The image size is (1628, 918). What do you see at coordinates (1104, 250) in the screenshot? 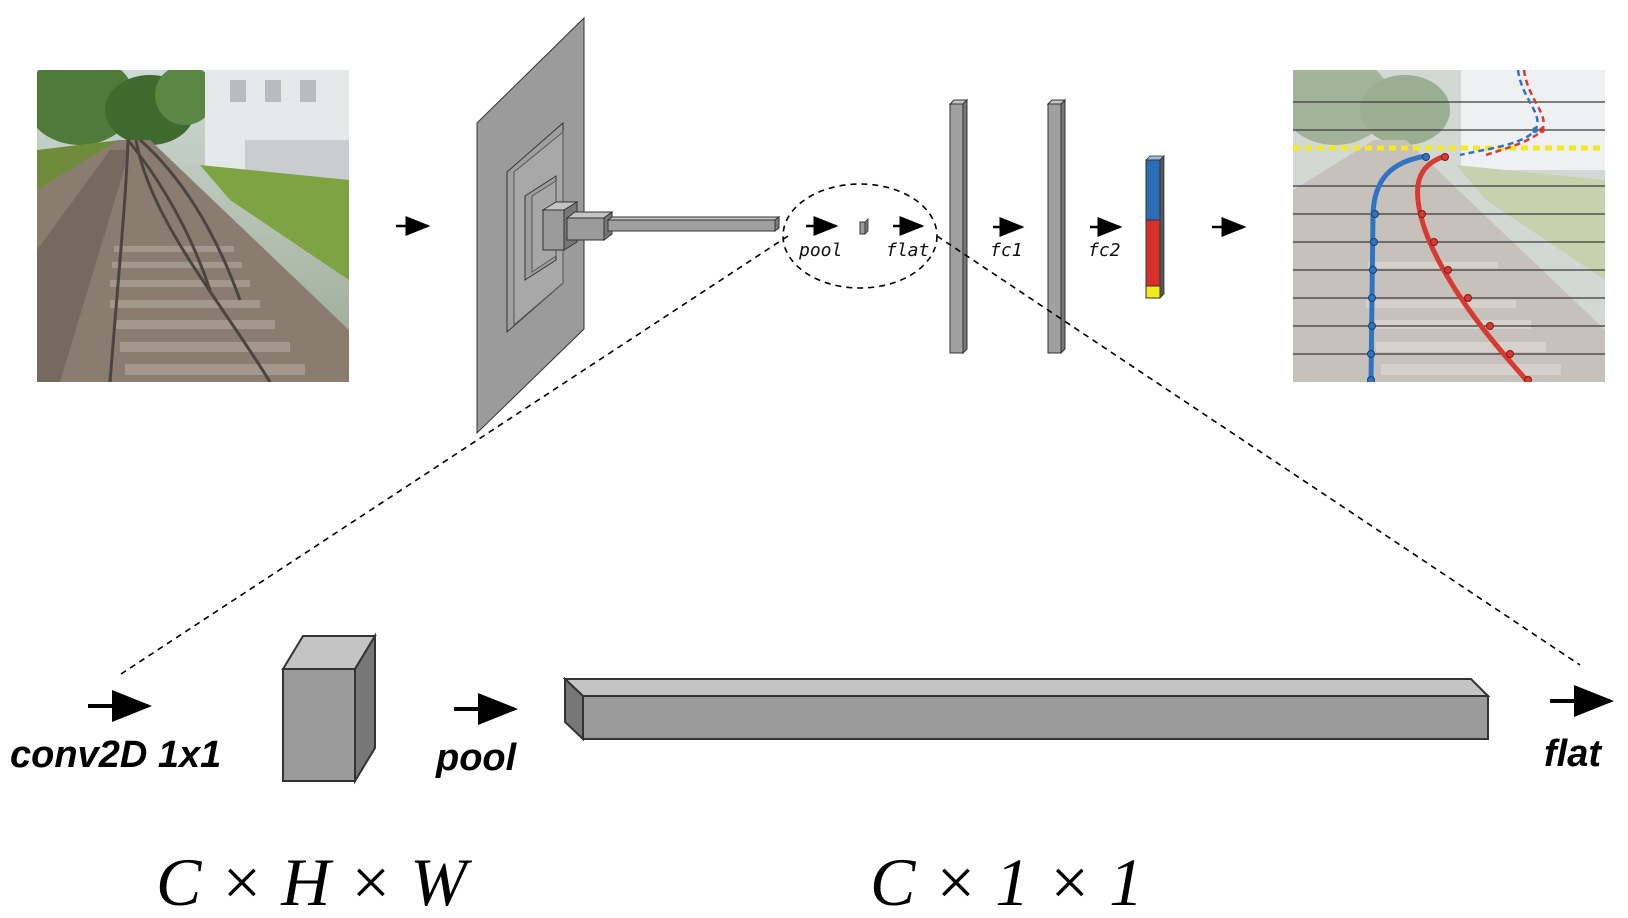
I see `label-fc2: fc2` at bounding box center [1104, 250].